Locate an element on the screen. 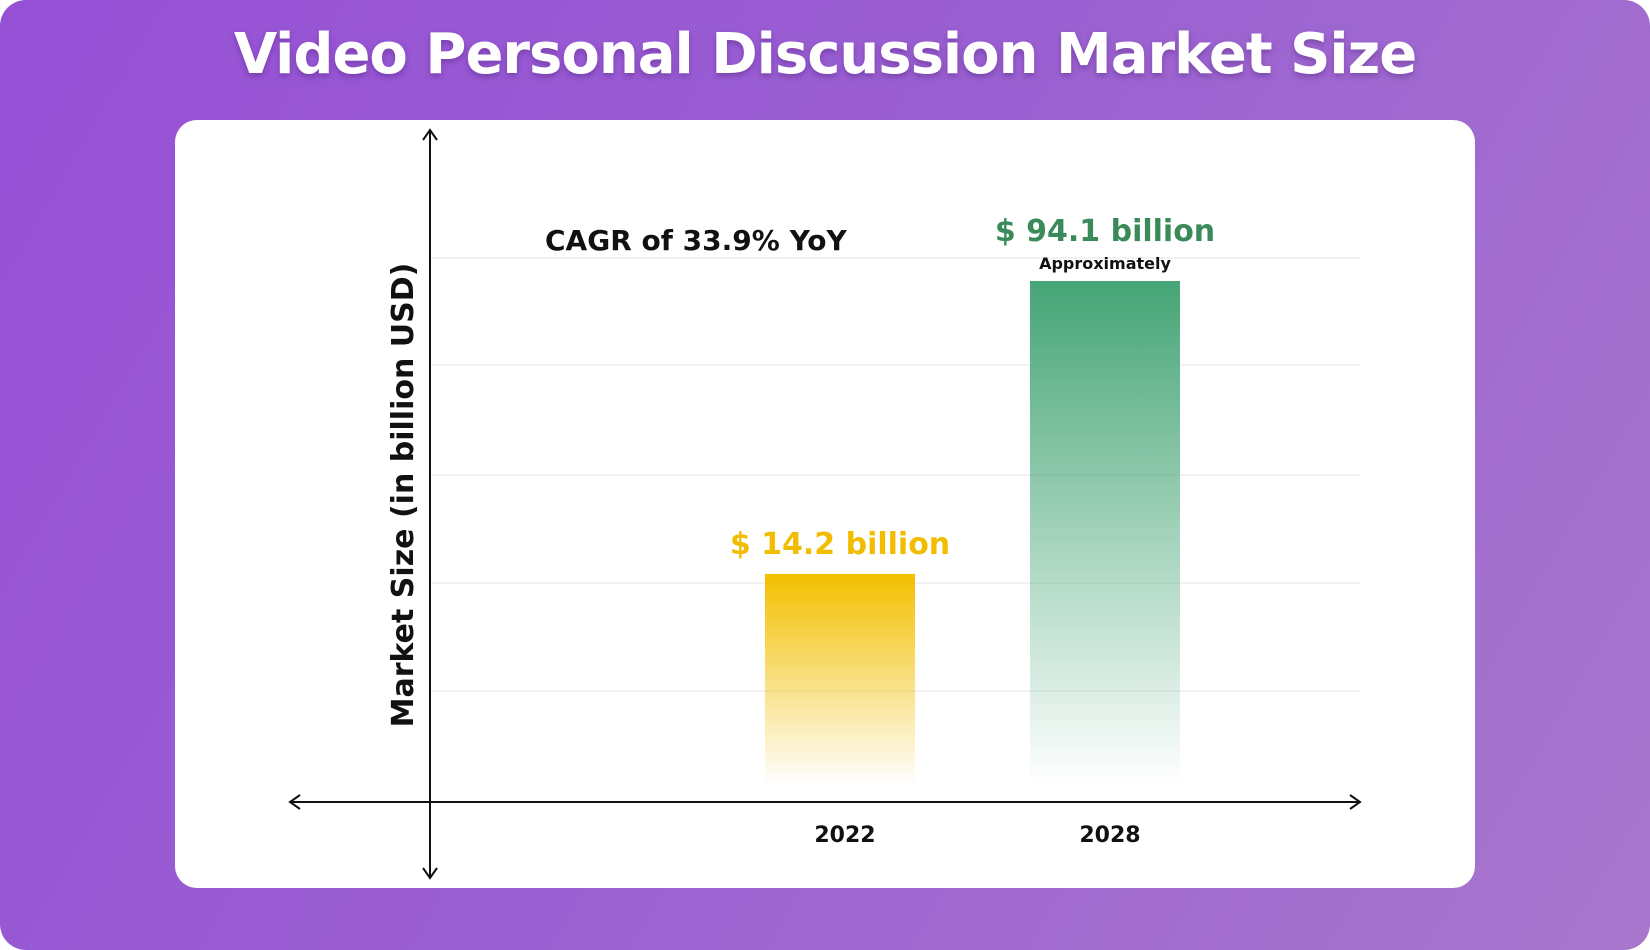  y-axis-arrow-top is located at coordinates (430, 134).